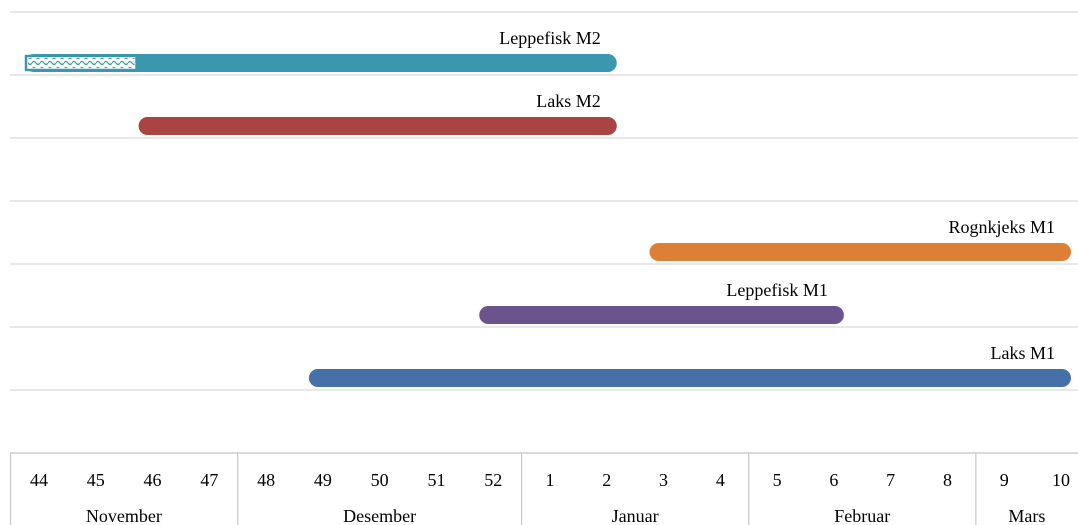 The height and width of the screenshot is (525, 1078). What do you see at coordinates (209, 480) in the screenshot?
I see `week-tick-label: 47` at bounding box center [209, 480].